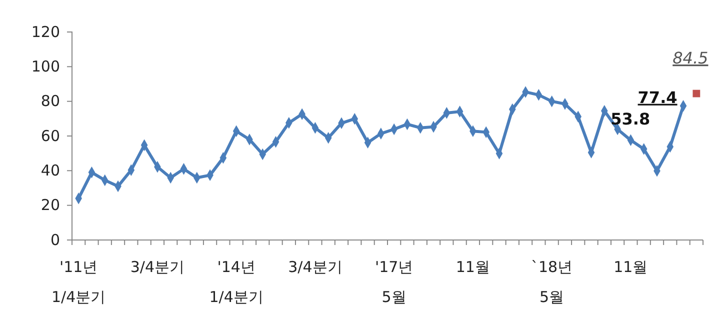  I want to click on x-tick-label: '17년 5월, so click(394, 282).